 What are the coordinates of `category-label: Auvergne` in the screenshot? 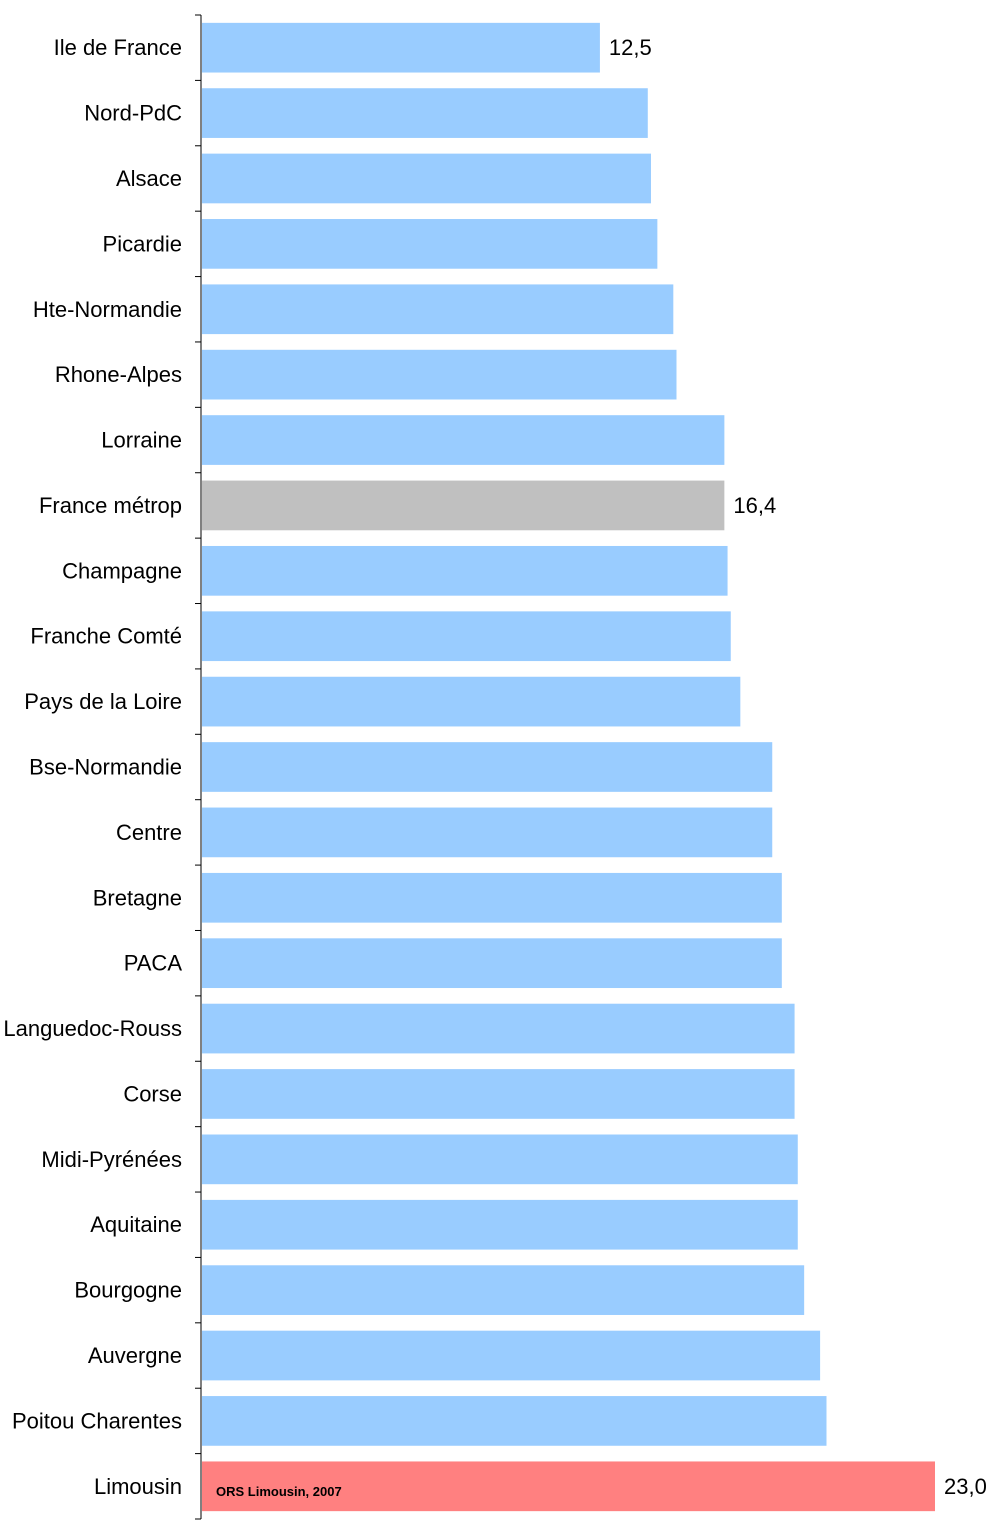 It's located at (135, 1355).